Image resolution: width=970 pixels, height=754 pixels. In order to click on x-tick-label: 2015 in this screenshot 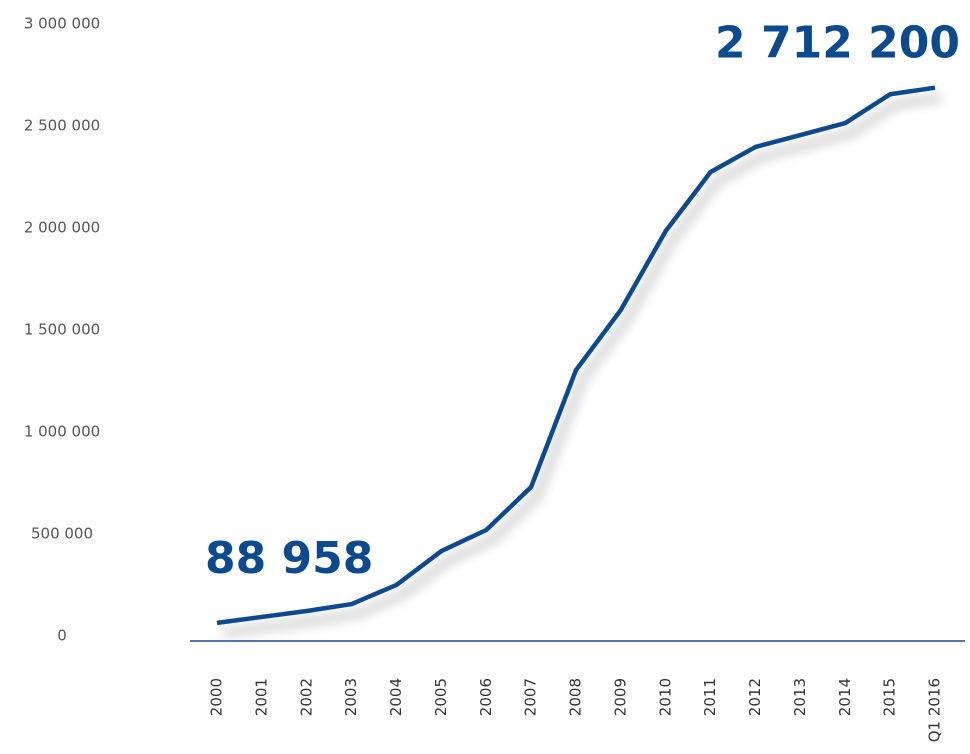, I will do `click(890, 697)`.